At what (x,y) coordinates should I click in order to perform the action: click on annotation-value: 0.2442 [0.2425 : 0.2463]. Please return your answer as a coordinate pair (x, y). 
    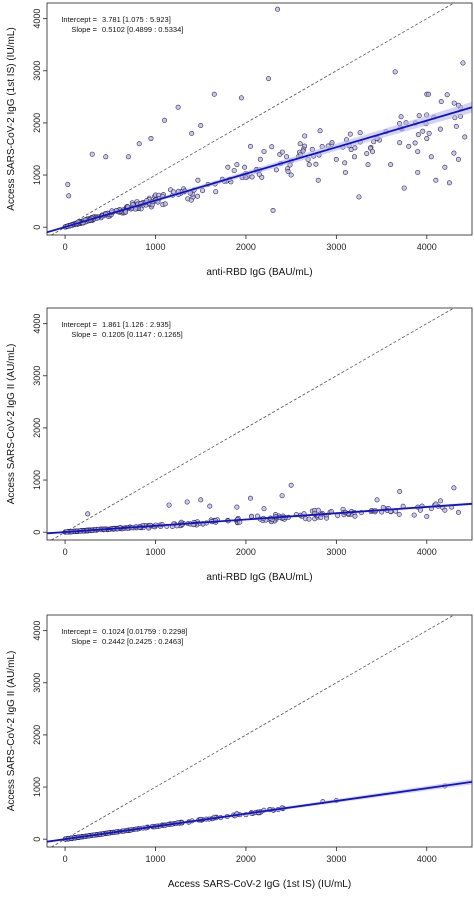
    Looking at the image, I should click on (142, 641).